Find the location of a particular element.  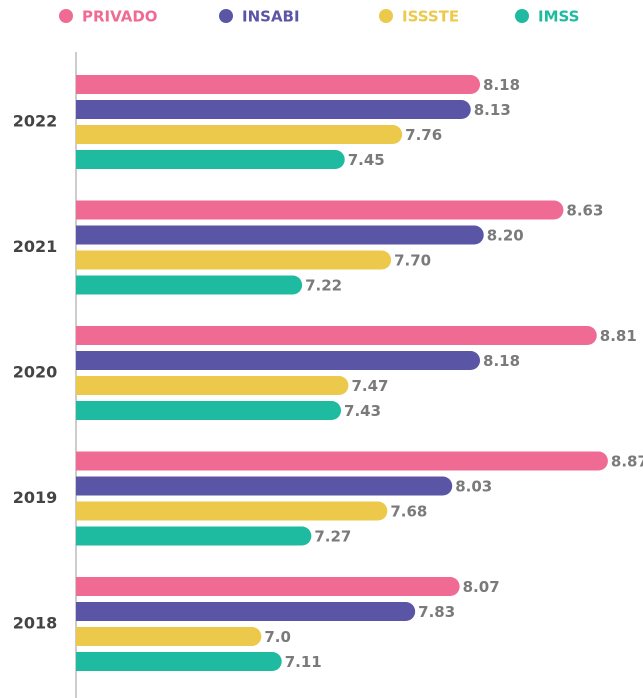

data-label: 8.03 is located at coordinates (473, 487).